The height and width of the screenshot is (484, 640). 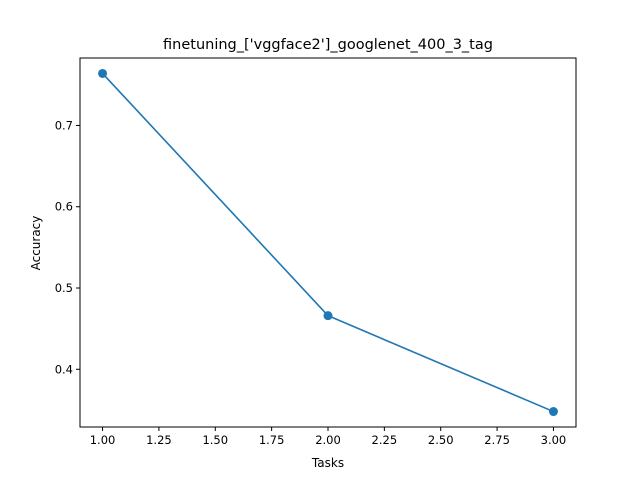 What do you see at coordinates (497, 440) in the screenshot?
I see `x-tick-label: 2.75` at bounding box center [497, 440].